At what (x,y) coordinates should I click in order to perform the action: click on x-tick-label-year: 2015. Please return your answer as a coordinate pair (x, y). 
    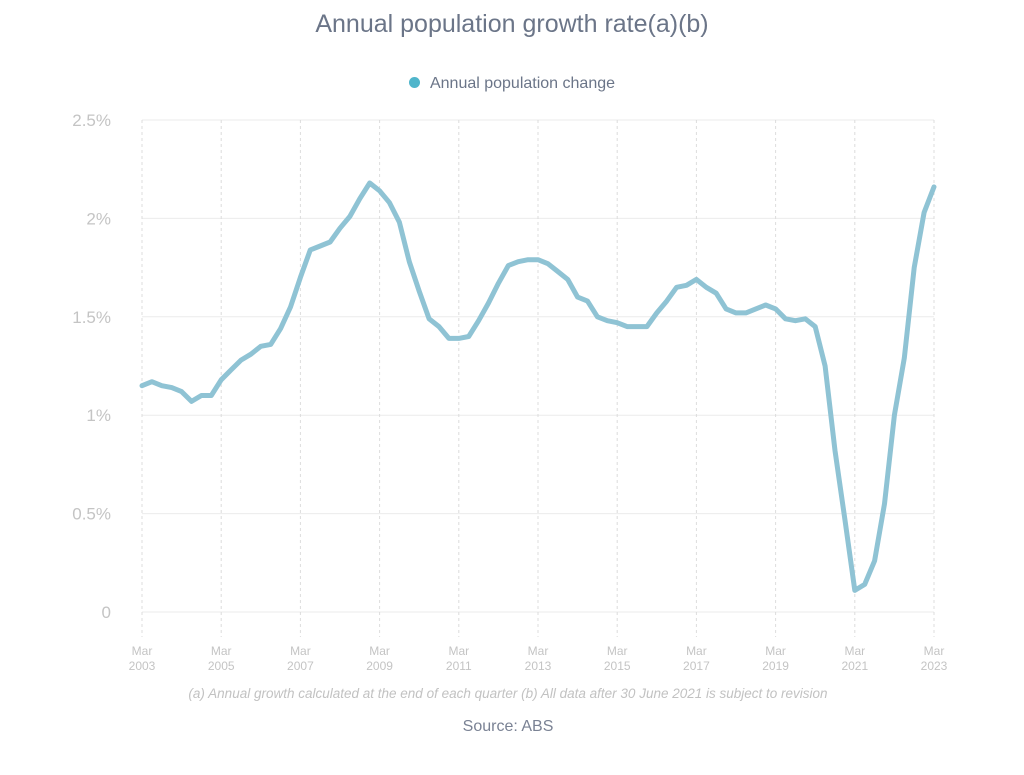
    Looking at the image, I should click on (617, 666).